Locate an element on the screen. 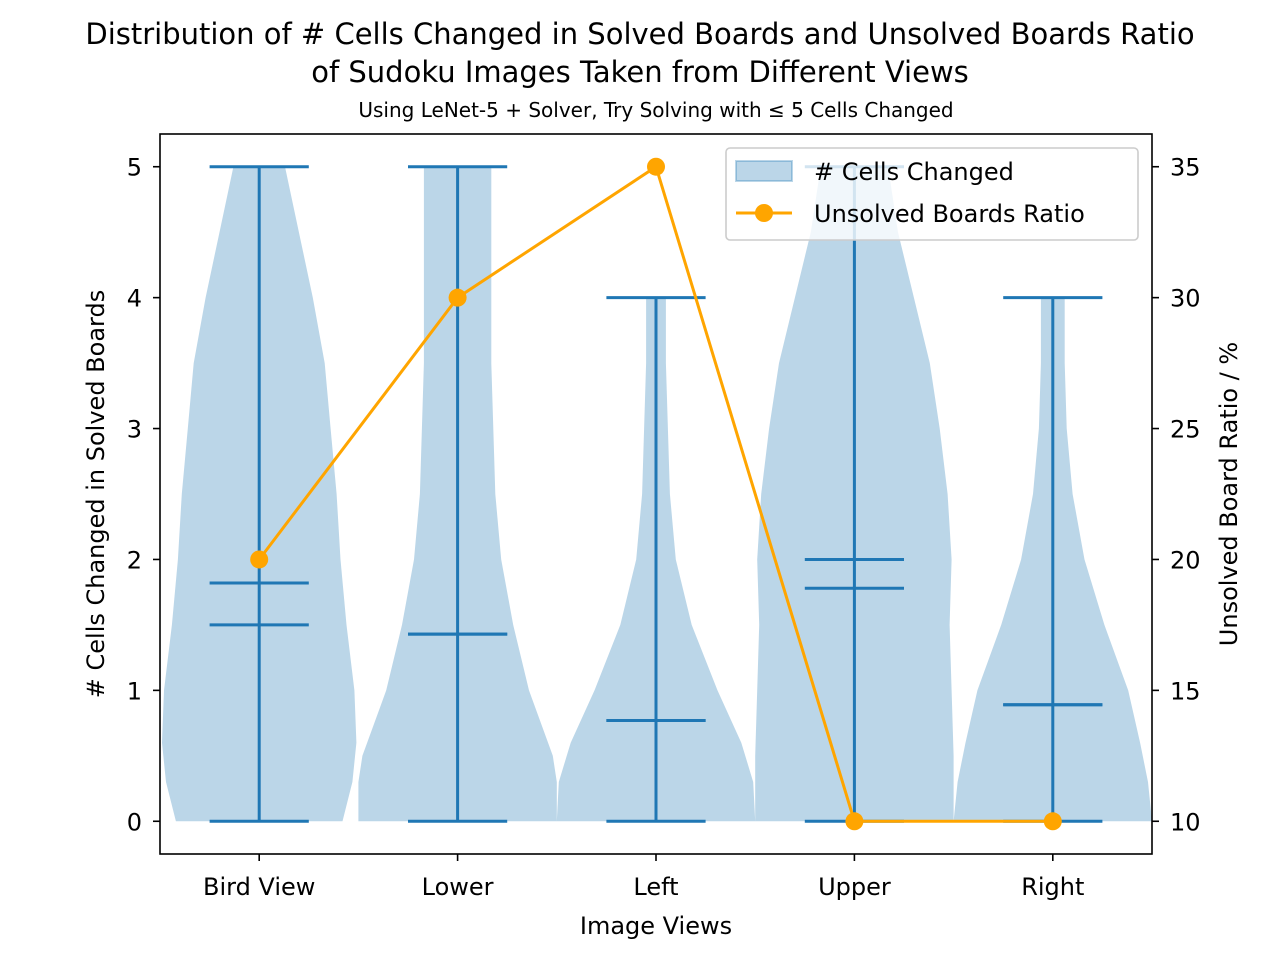 Image resolution: width=1280 pixels, height=960 pixels. x-tick-label-4: Right is located at coordinates (1052, 887).